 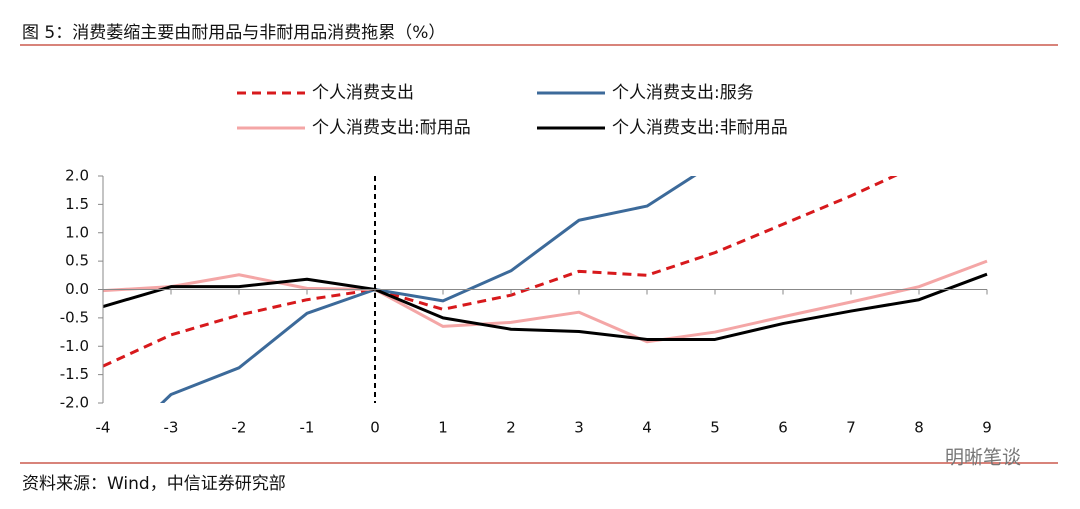 I want to click on y-tick-label: -2.0, so click(x=74, y=403).